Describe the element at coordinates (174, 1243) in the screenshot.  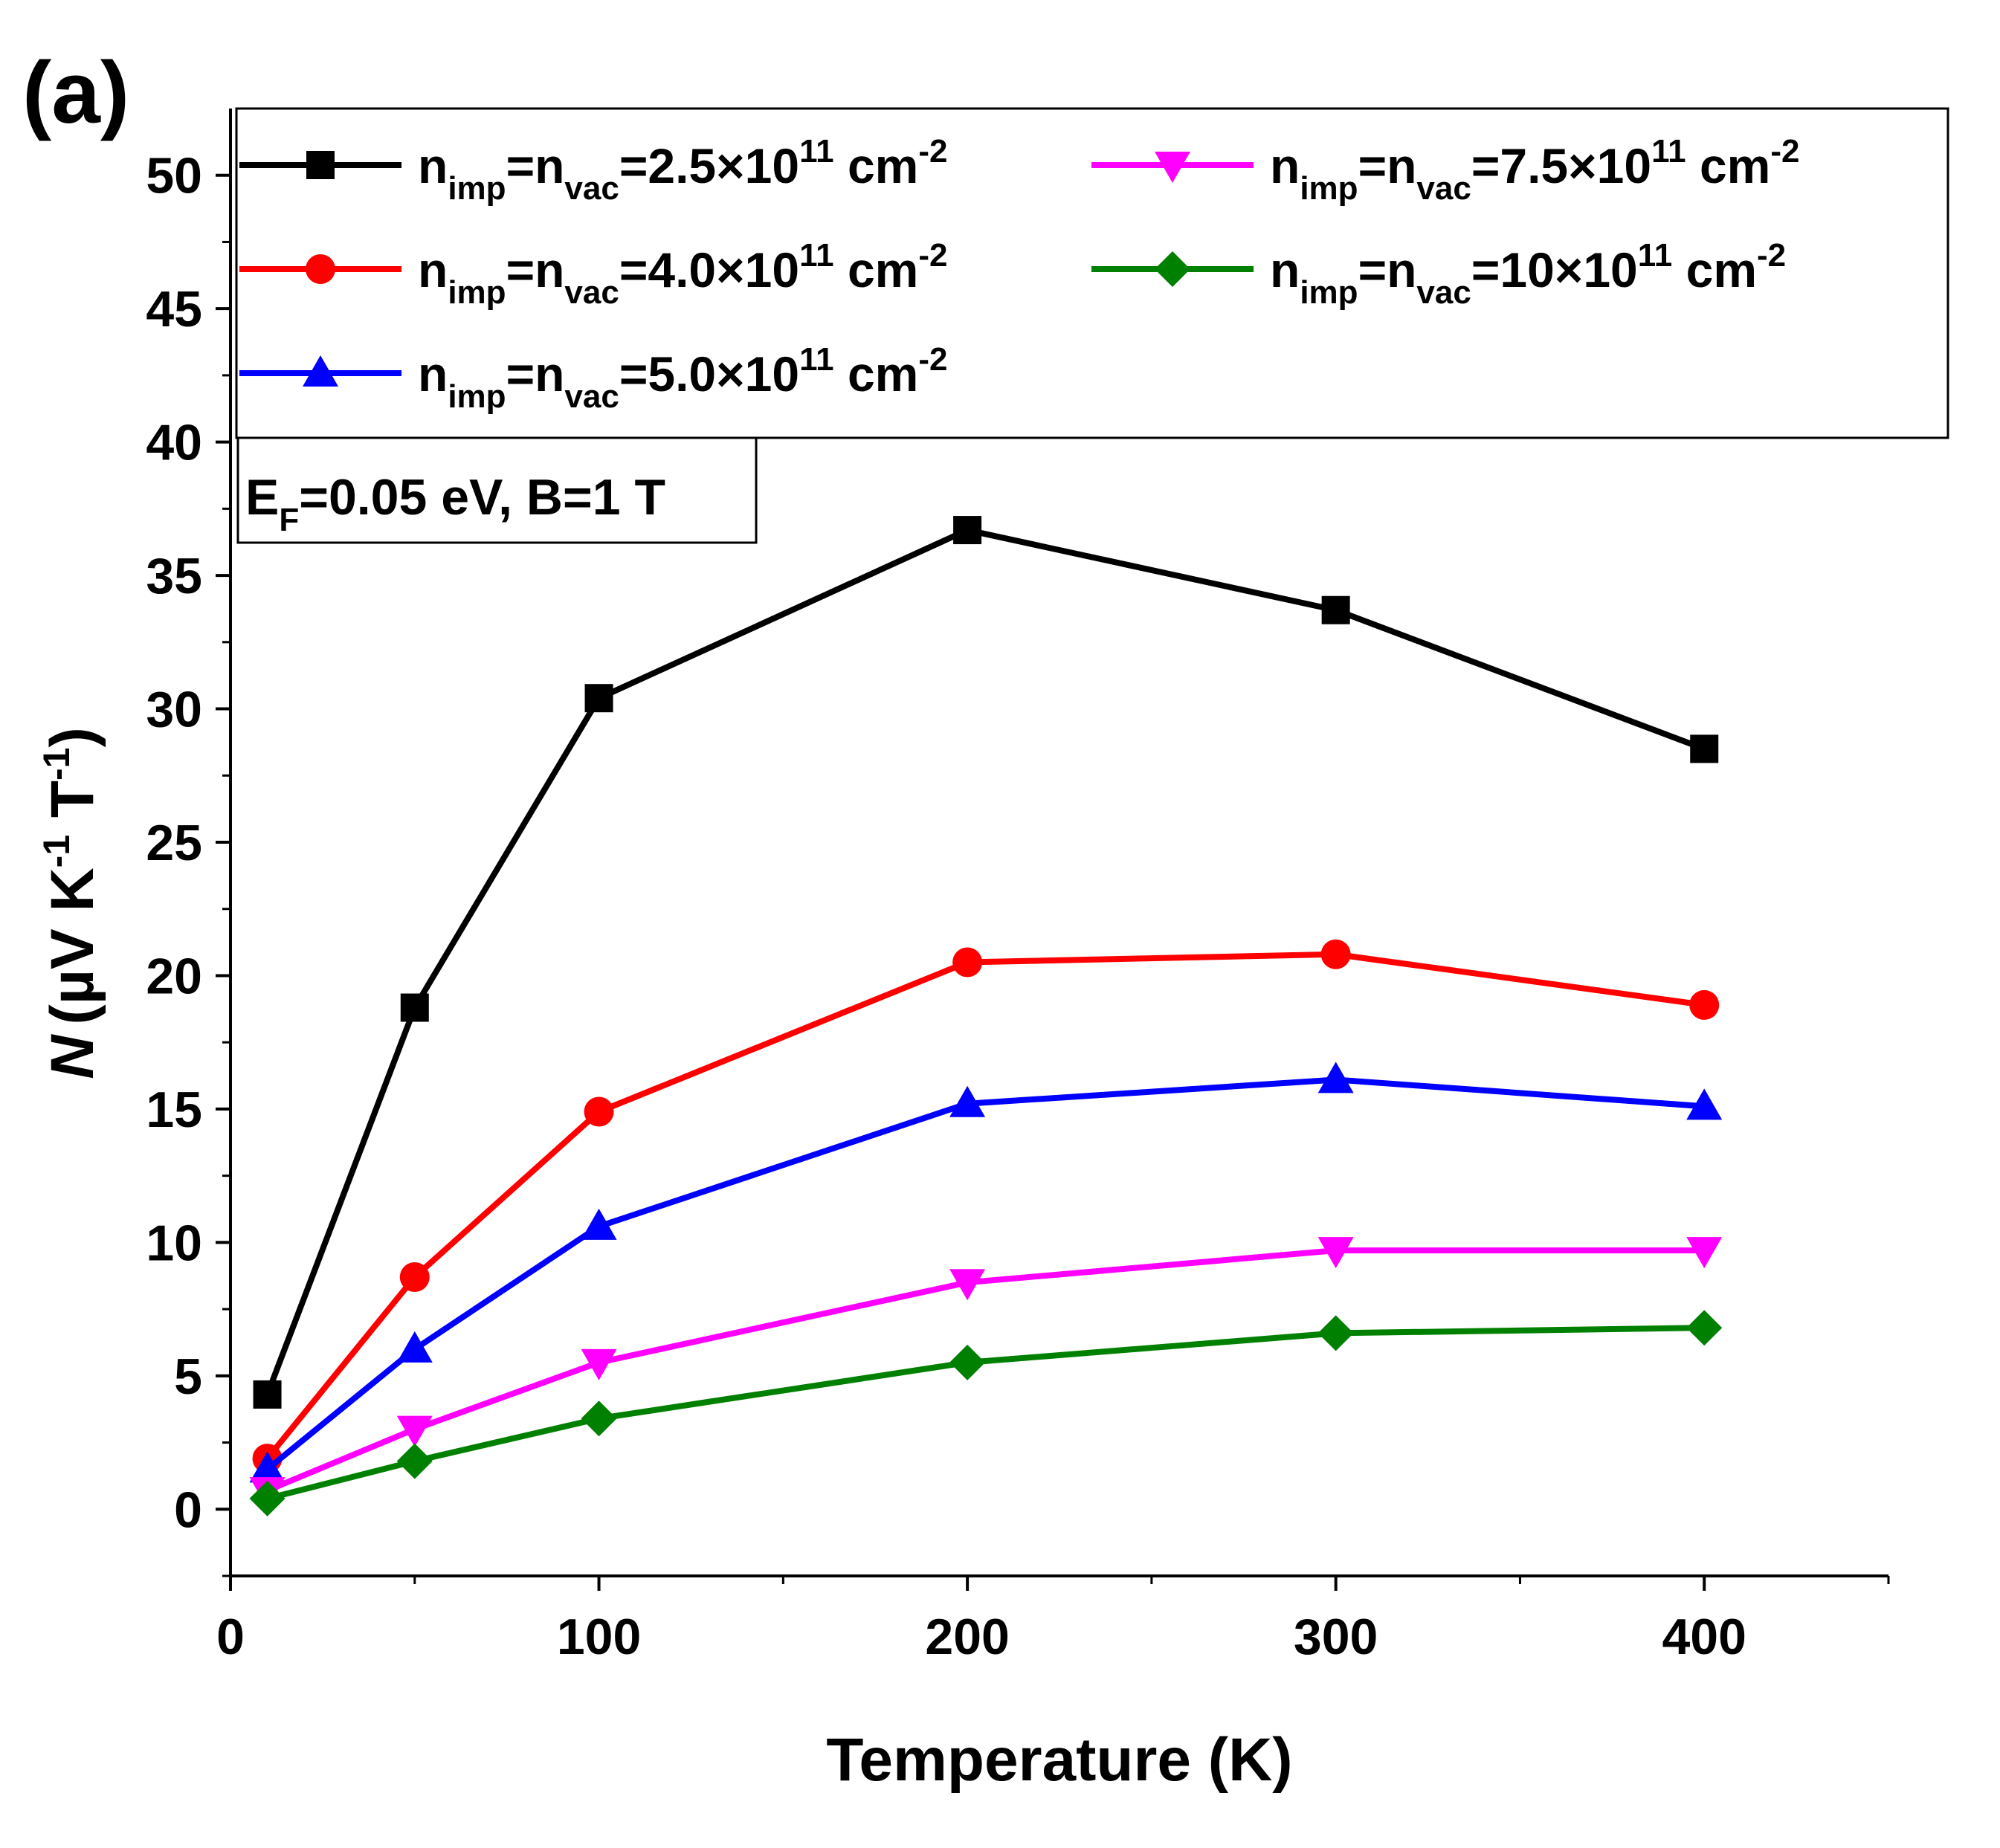
I see `y-tick-label: 10` at that location.